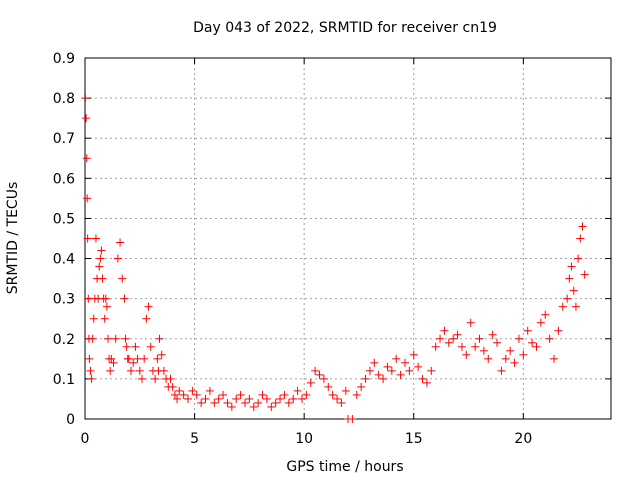  I want to click on y-axis-label: SRMTID / TECUs, so click(13, 238).